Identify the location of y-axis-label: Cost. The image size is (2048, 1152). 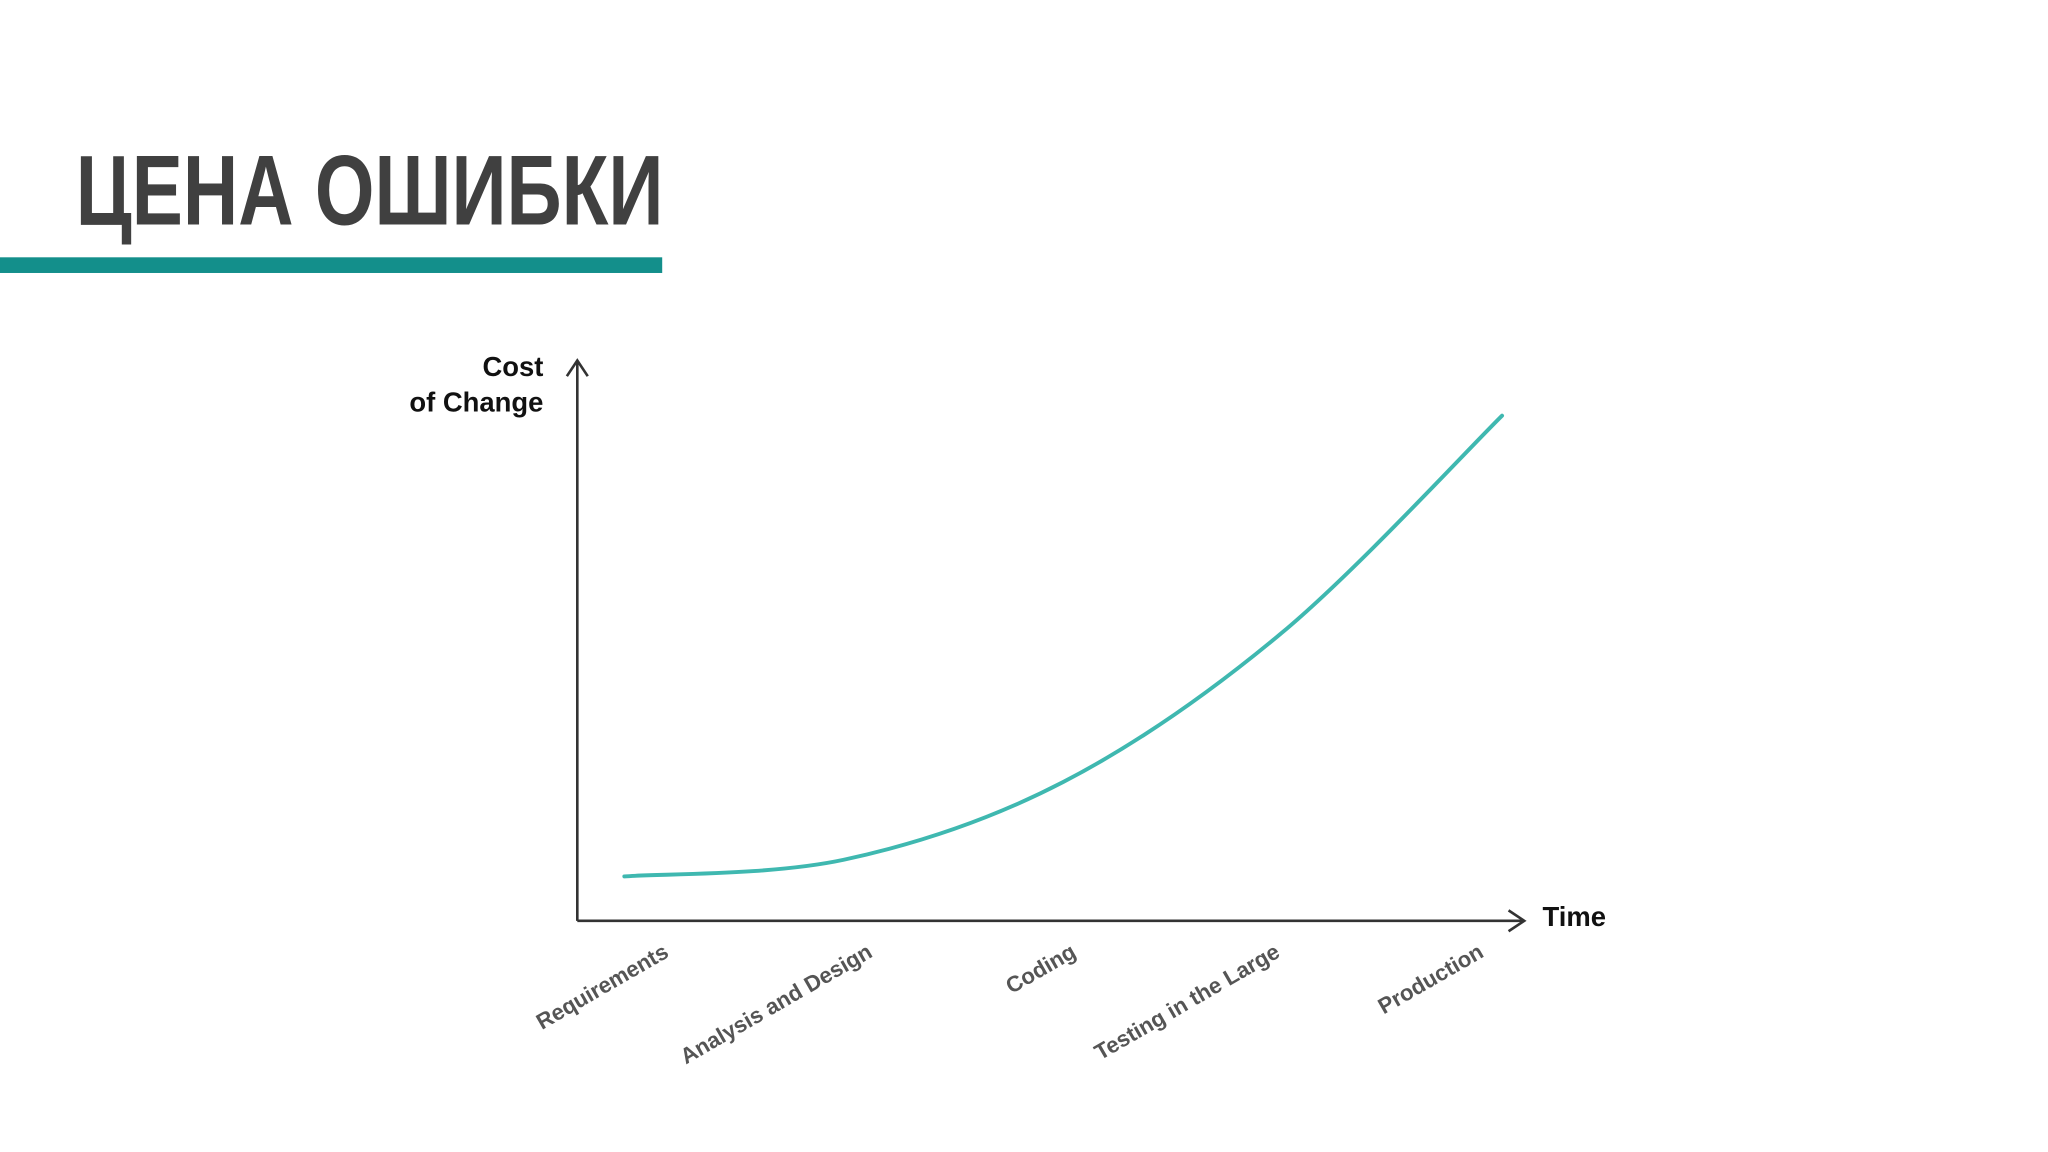
(512, 366).